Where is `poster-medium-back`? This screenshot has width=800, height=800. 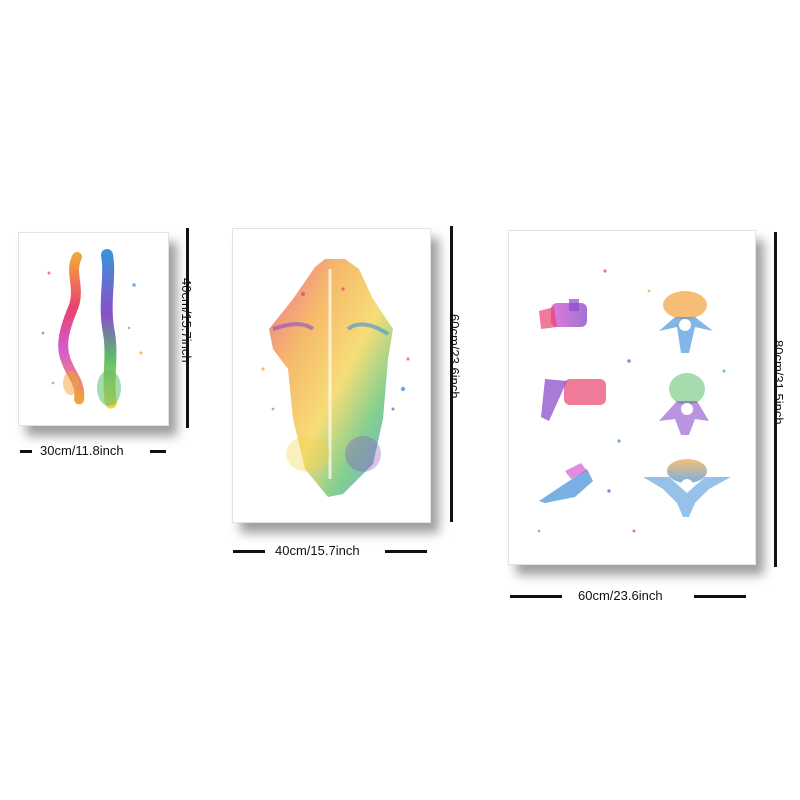
poster-medium-back is located at coordinates (331, 375).